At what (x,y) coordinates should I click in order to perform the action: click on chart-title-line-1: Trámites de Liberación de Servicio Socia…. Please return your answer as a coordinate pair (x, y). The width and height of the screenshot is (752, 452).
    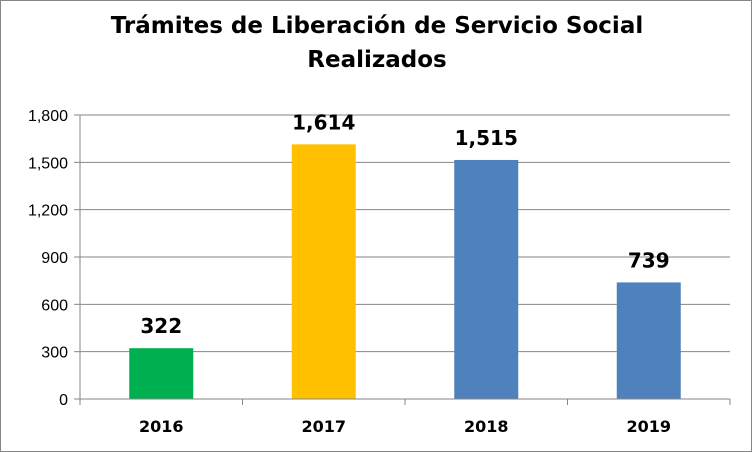
    Looking at the image, I should click on (377, 26).